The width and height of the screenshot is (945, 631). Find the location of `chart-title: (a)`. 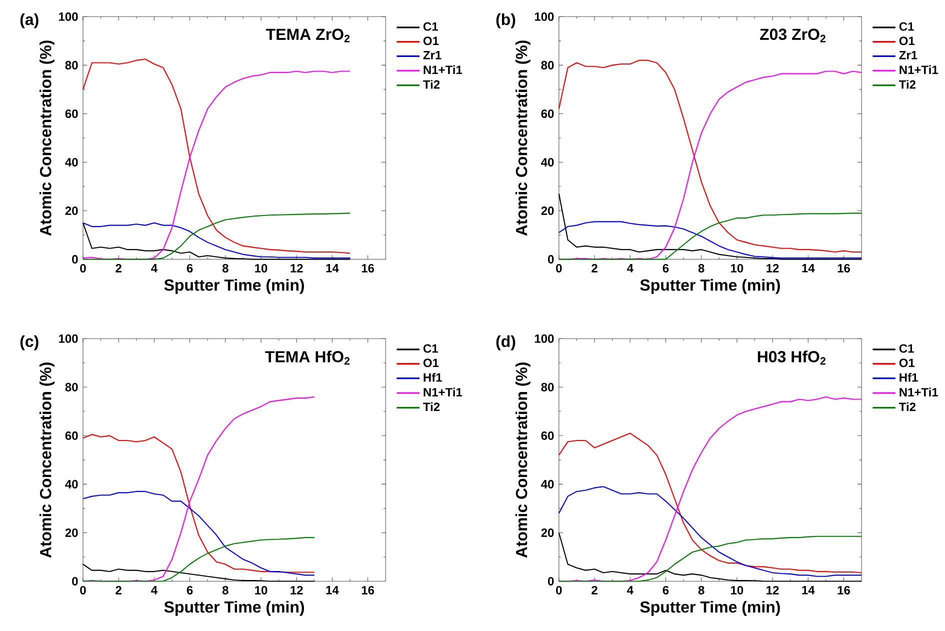

chart-title: (a) is located at coordinates (29, 20).